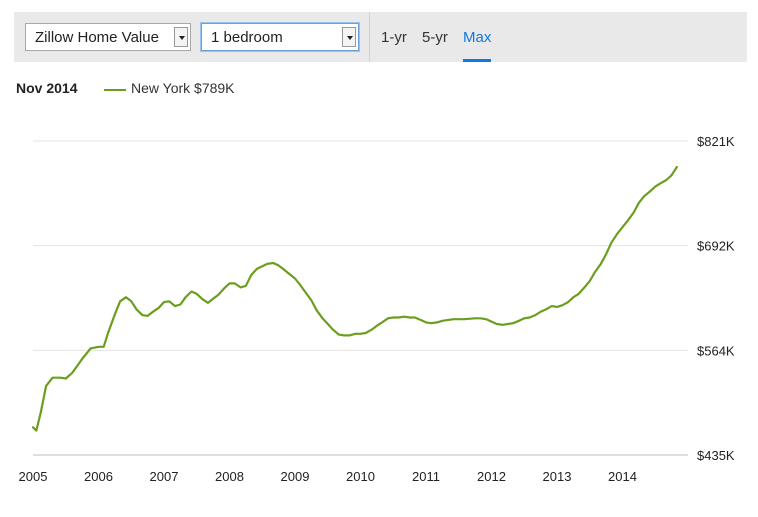 This screenshot has width=758, height=517. Describe the element at coordinates (369, 37) in the screenshot. I see `divider` at that location.